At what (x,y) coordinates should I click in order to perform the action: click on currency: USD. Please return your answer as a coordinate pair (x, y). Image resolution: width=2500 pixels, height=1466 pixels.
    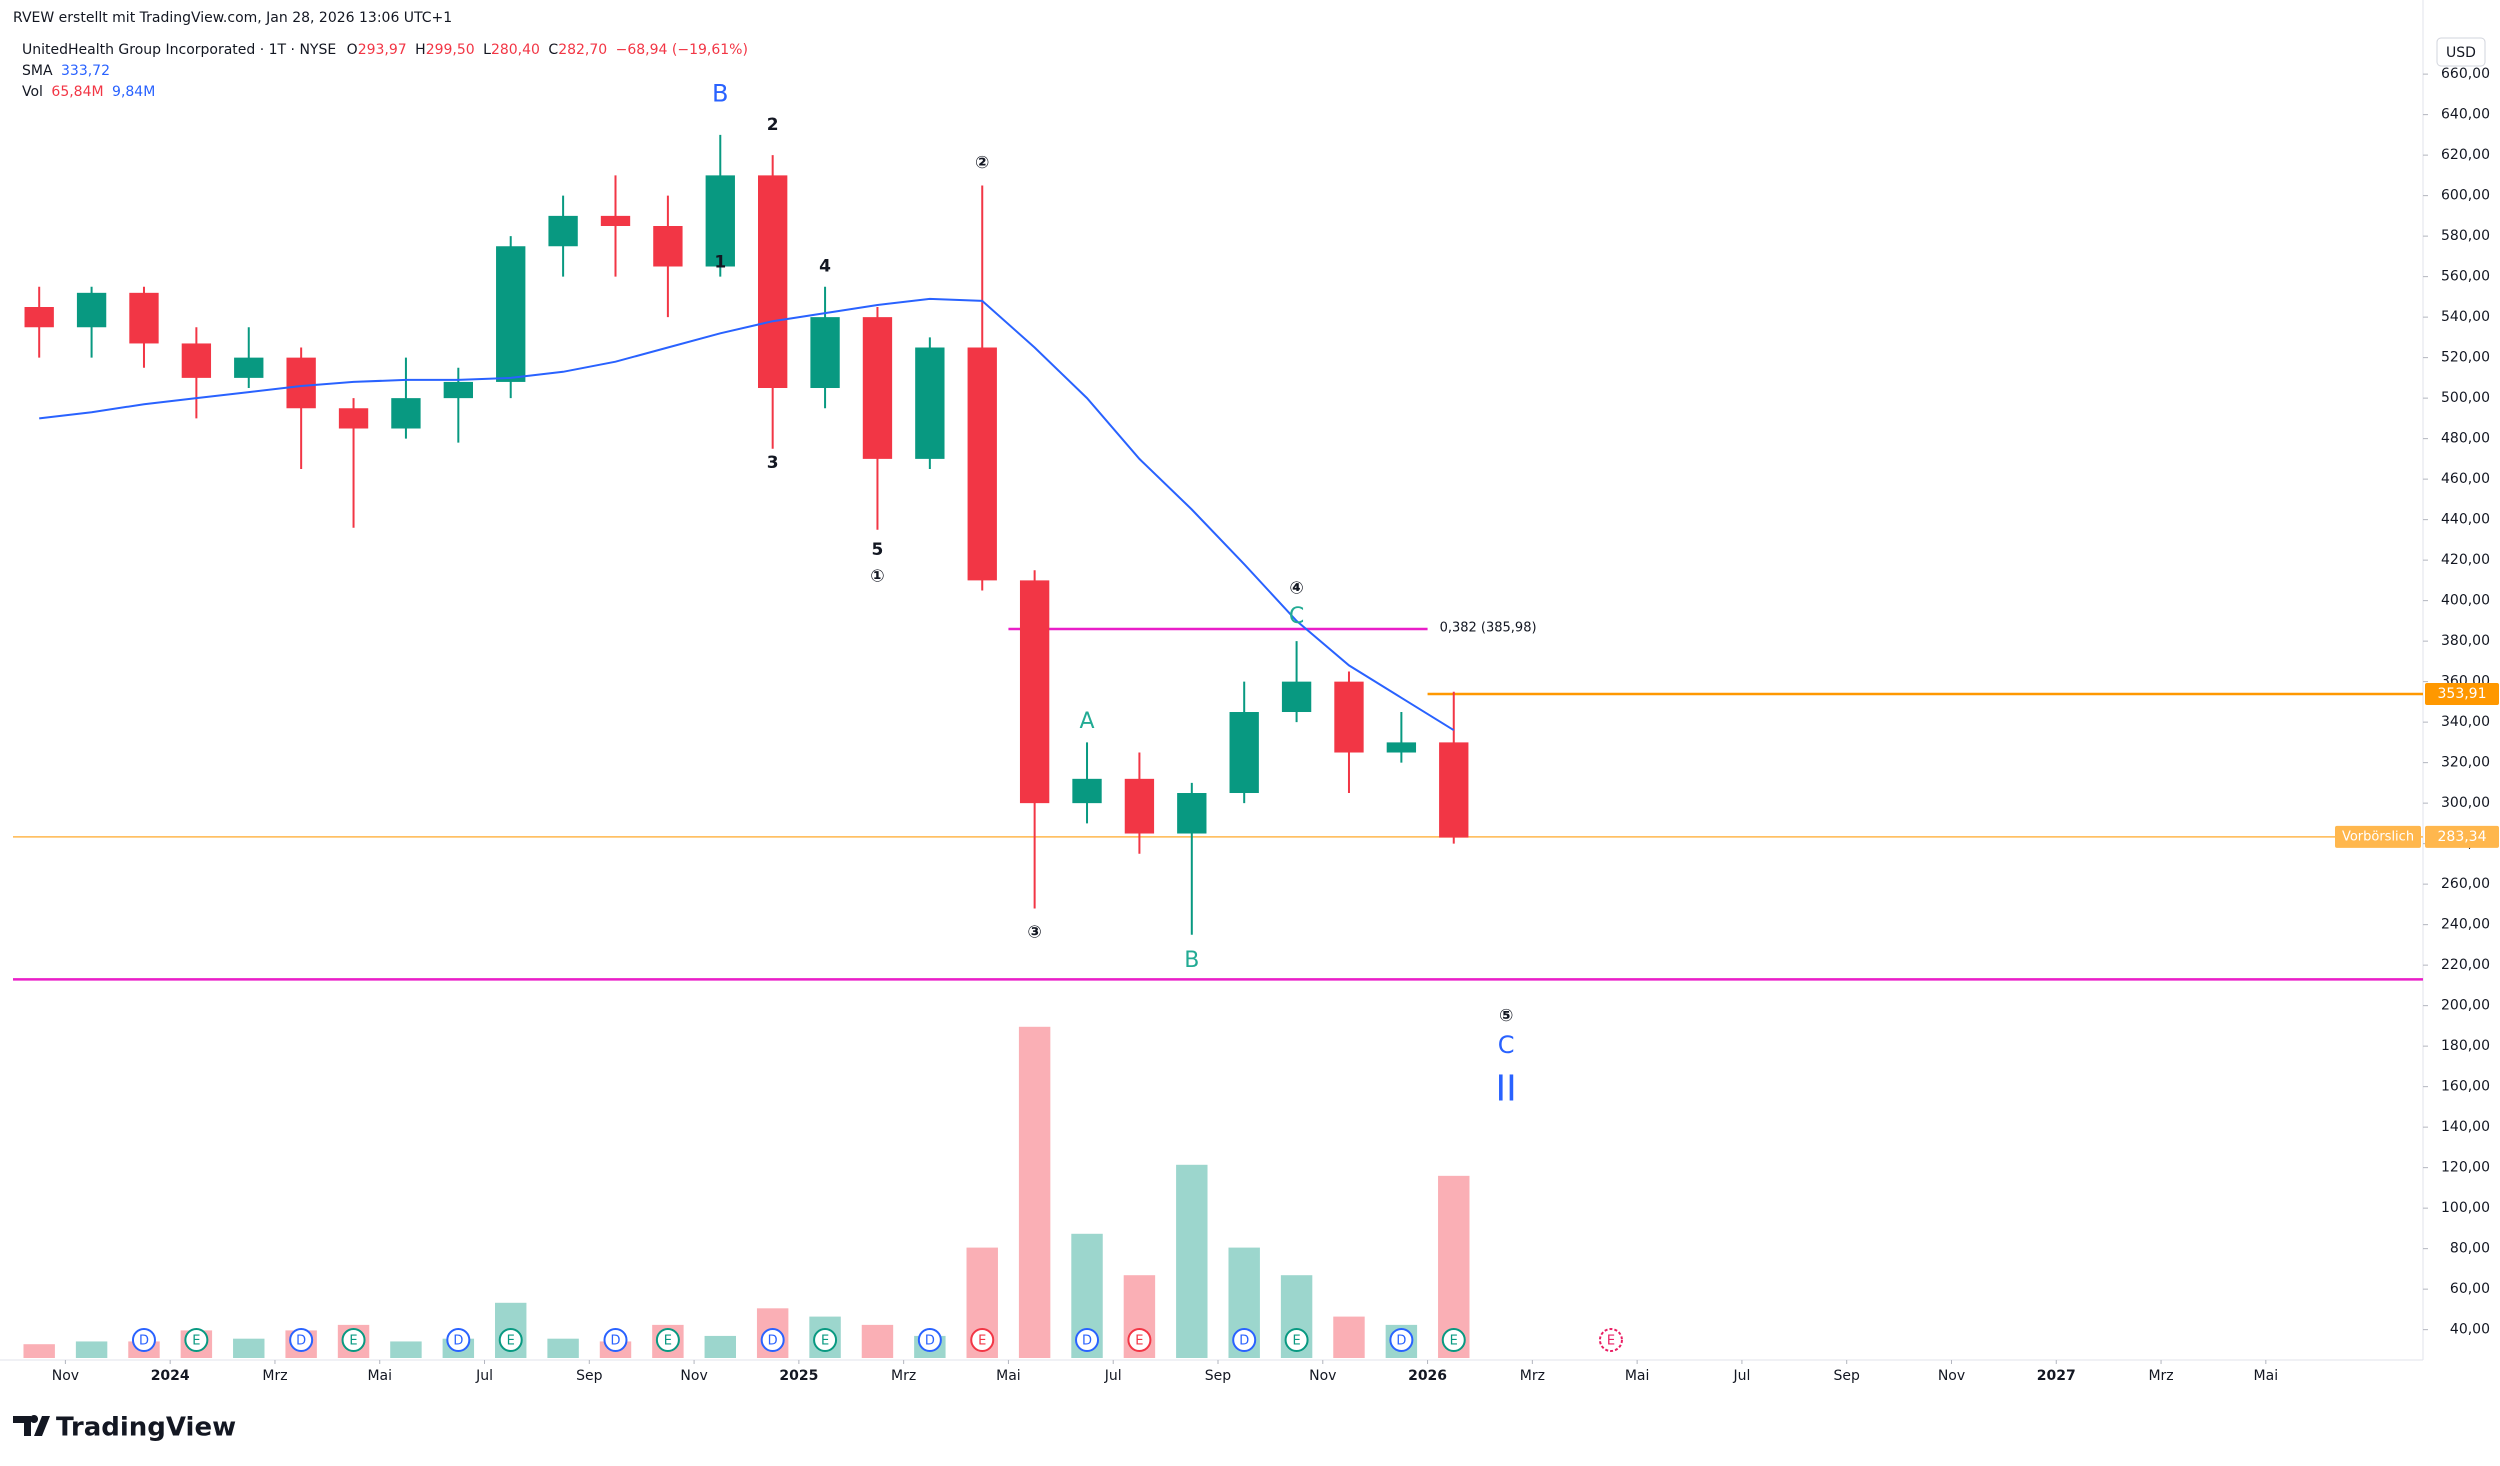
    Looking at the image, I should click on (2461, 53).